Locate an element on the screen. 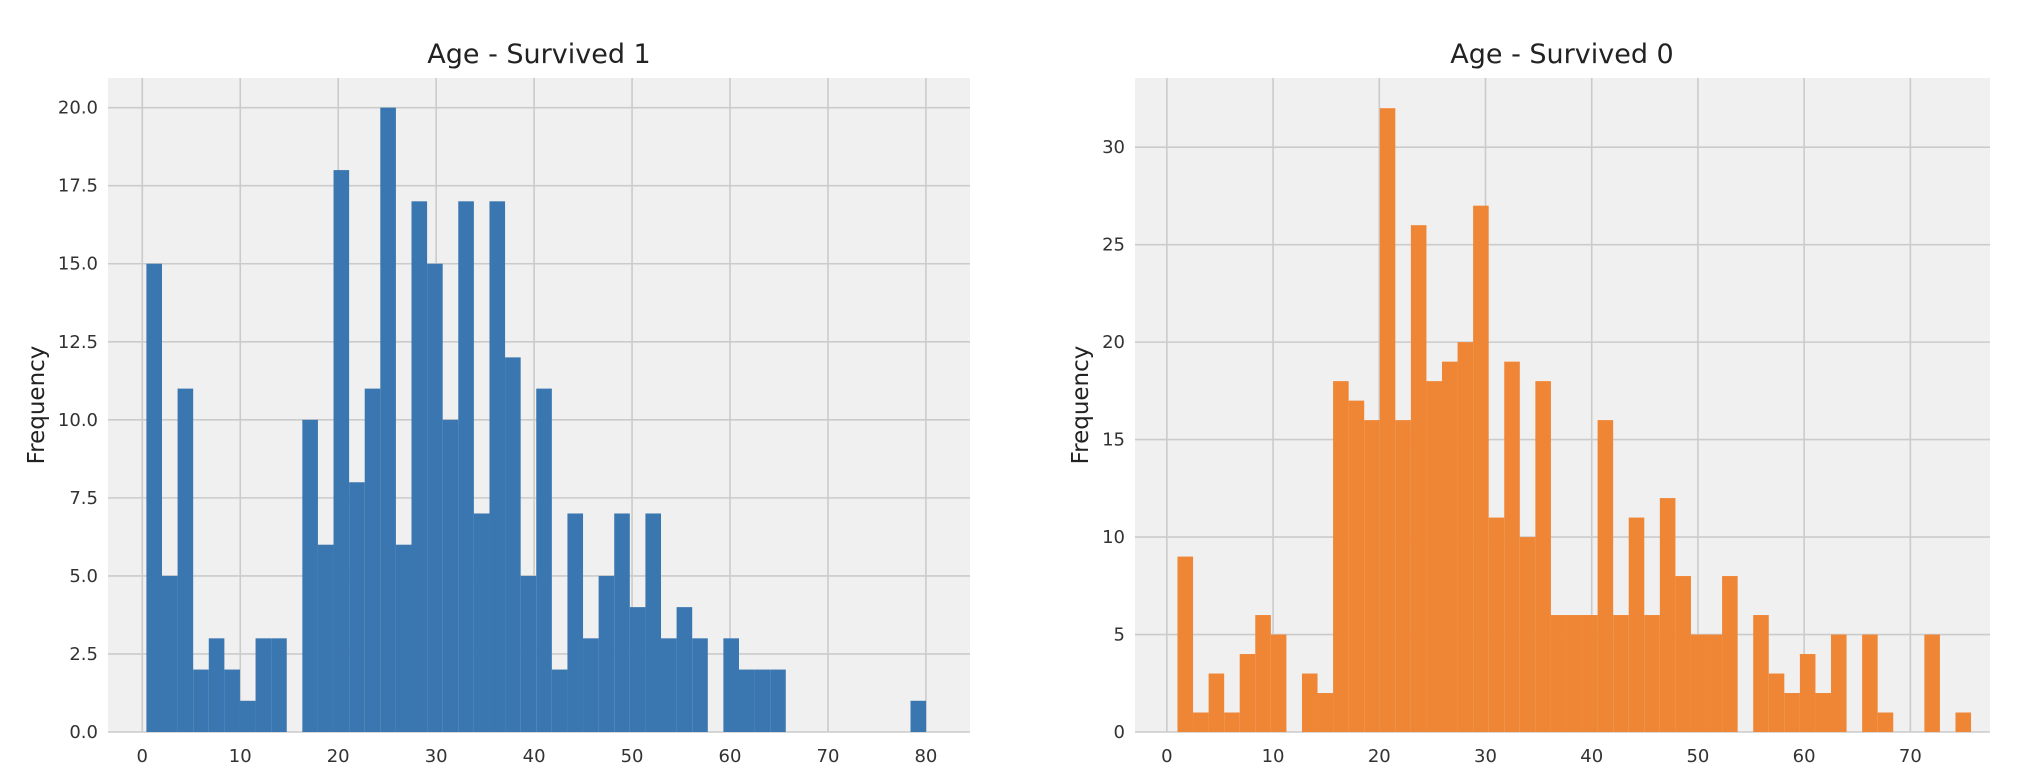 This screenshot has width=2026, height=782. y-tick-label: 20.0 is located at coordinates (78, 108).